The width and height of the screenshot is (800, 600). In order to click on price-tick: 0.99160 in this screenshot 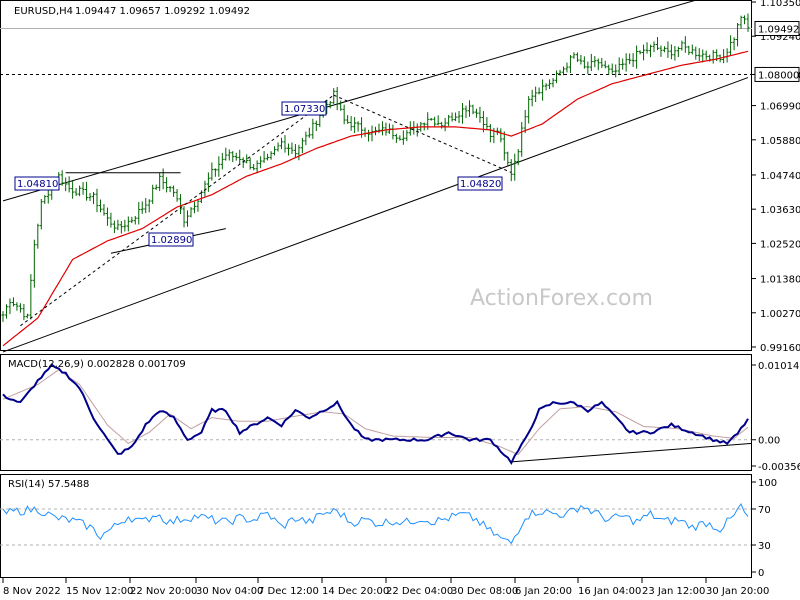, I will do `click(780, 348)`.